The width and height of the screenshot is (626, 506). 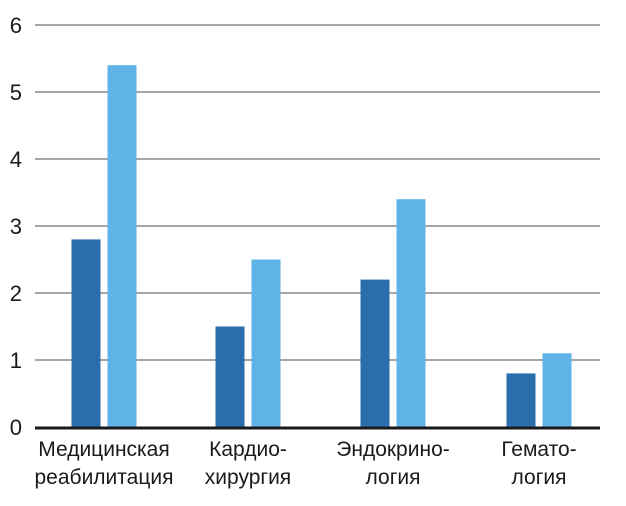 What do you see at coordinates (248, 449) in the screenshot?
I see `category-label: Кардио-` at bounding box center [248, 449].